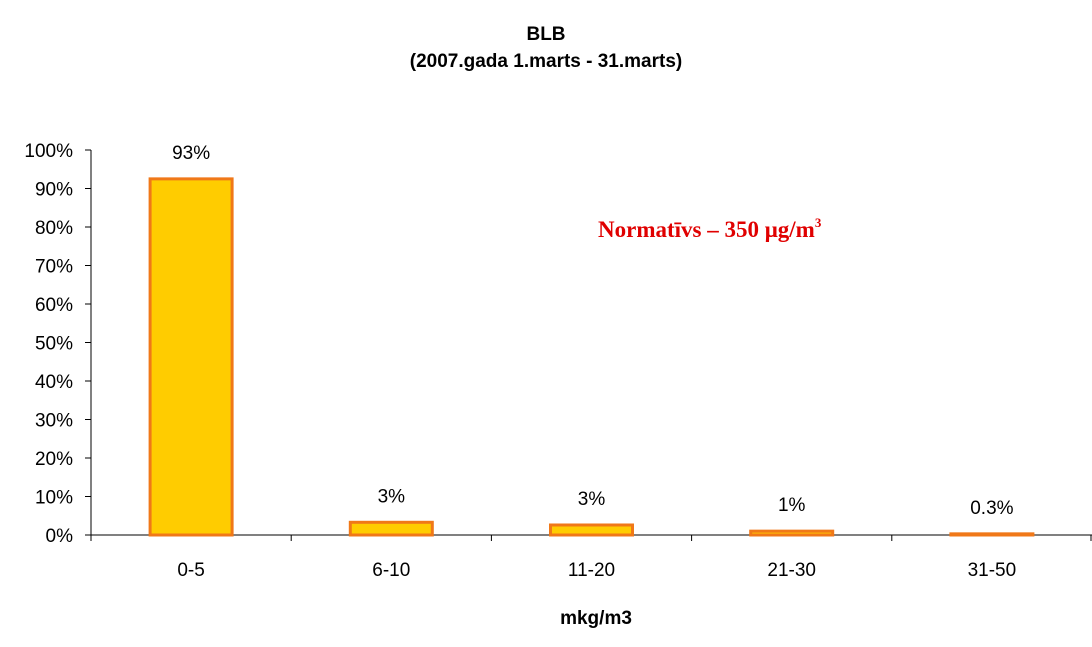 The image size is (1092, 647). I want to click on x-axis: 0-5 6-10 11-20 21-30 31-50, so click(591, 557).